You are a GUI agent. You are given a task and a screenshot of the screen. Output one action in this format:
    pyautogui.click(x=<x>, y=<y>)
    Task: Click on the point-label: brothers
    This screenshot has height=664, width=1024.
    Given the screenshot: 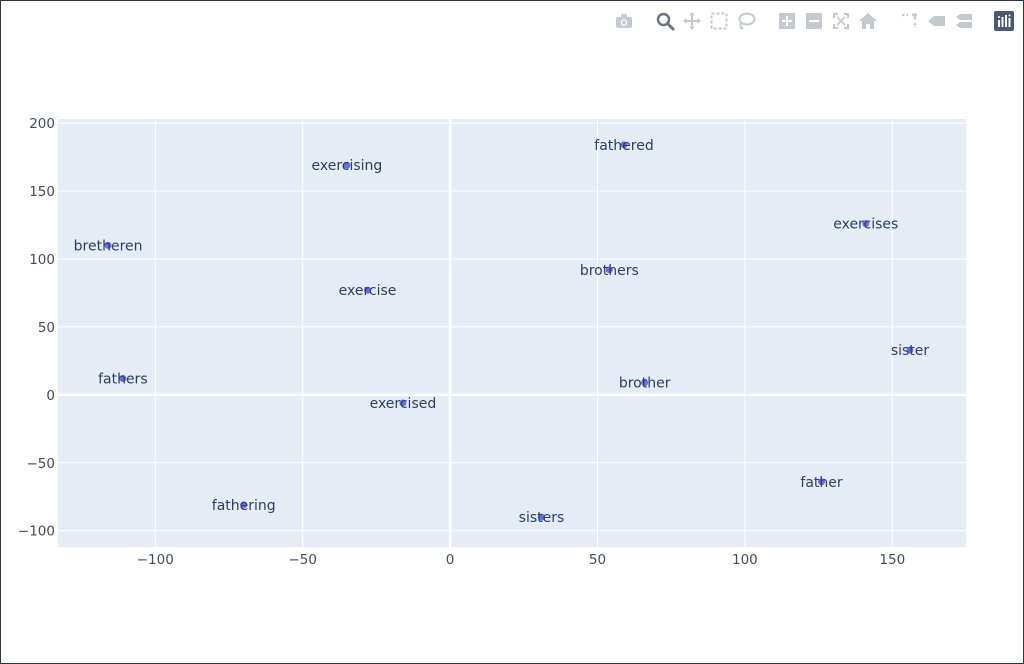 What is the action you would take?
    pyautogui.click(x=609, y=271)
    